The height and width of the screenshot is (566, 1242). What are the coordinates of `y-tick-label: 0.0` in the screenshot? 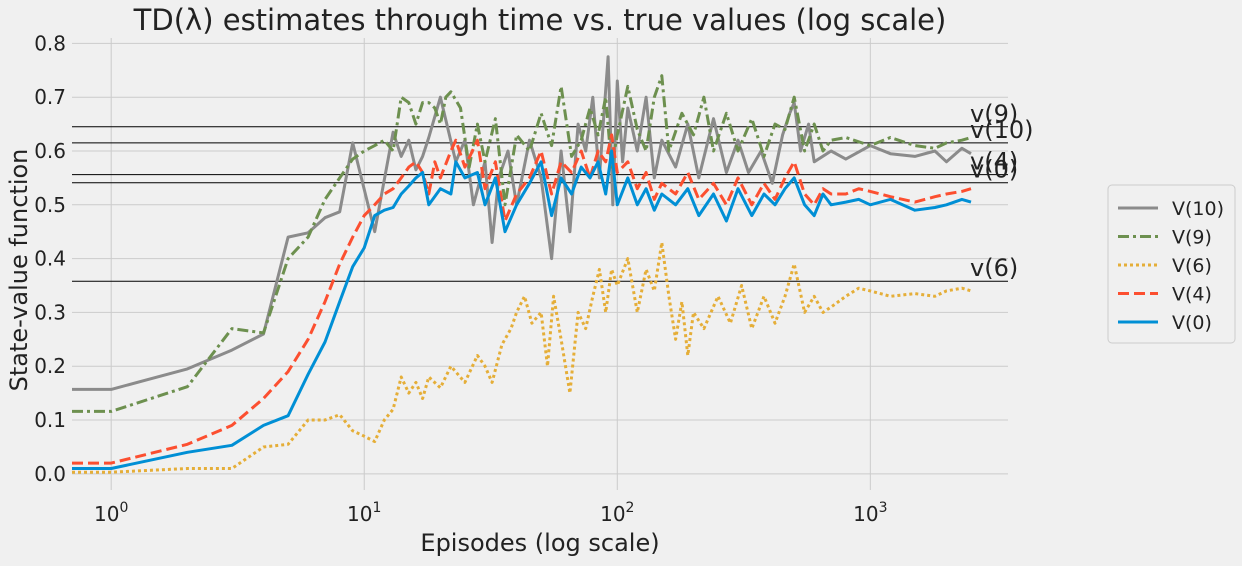 It's located at (50, 474).